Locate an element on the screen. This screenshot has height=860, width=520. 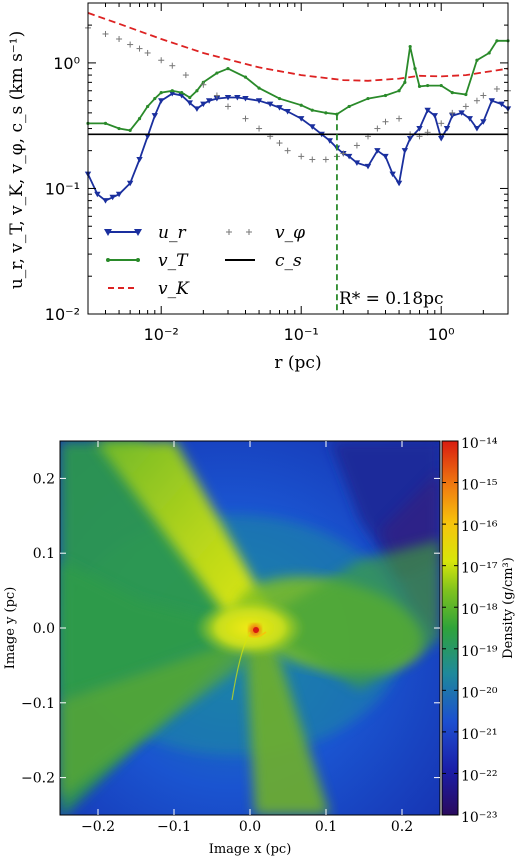
colorbar-tick-label: 10⁻²³ is located at coordinates (479, 818).